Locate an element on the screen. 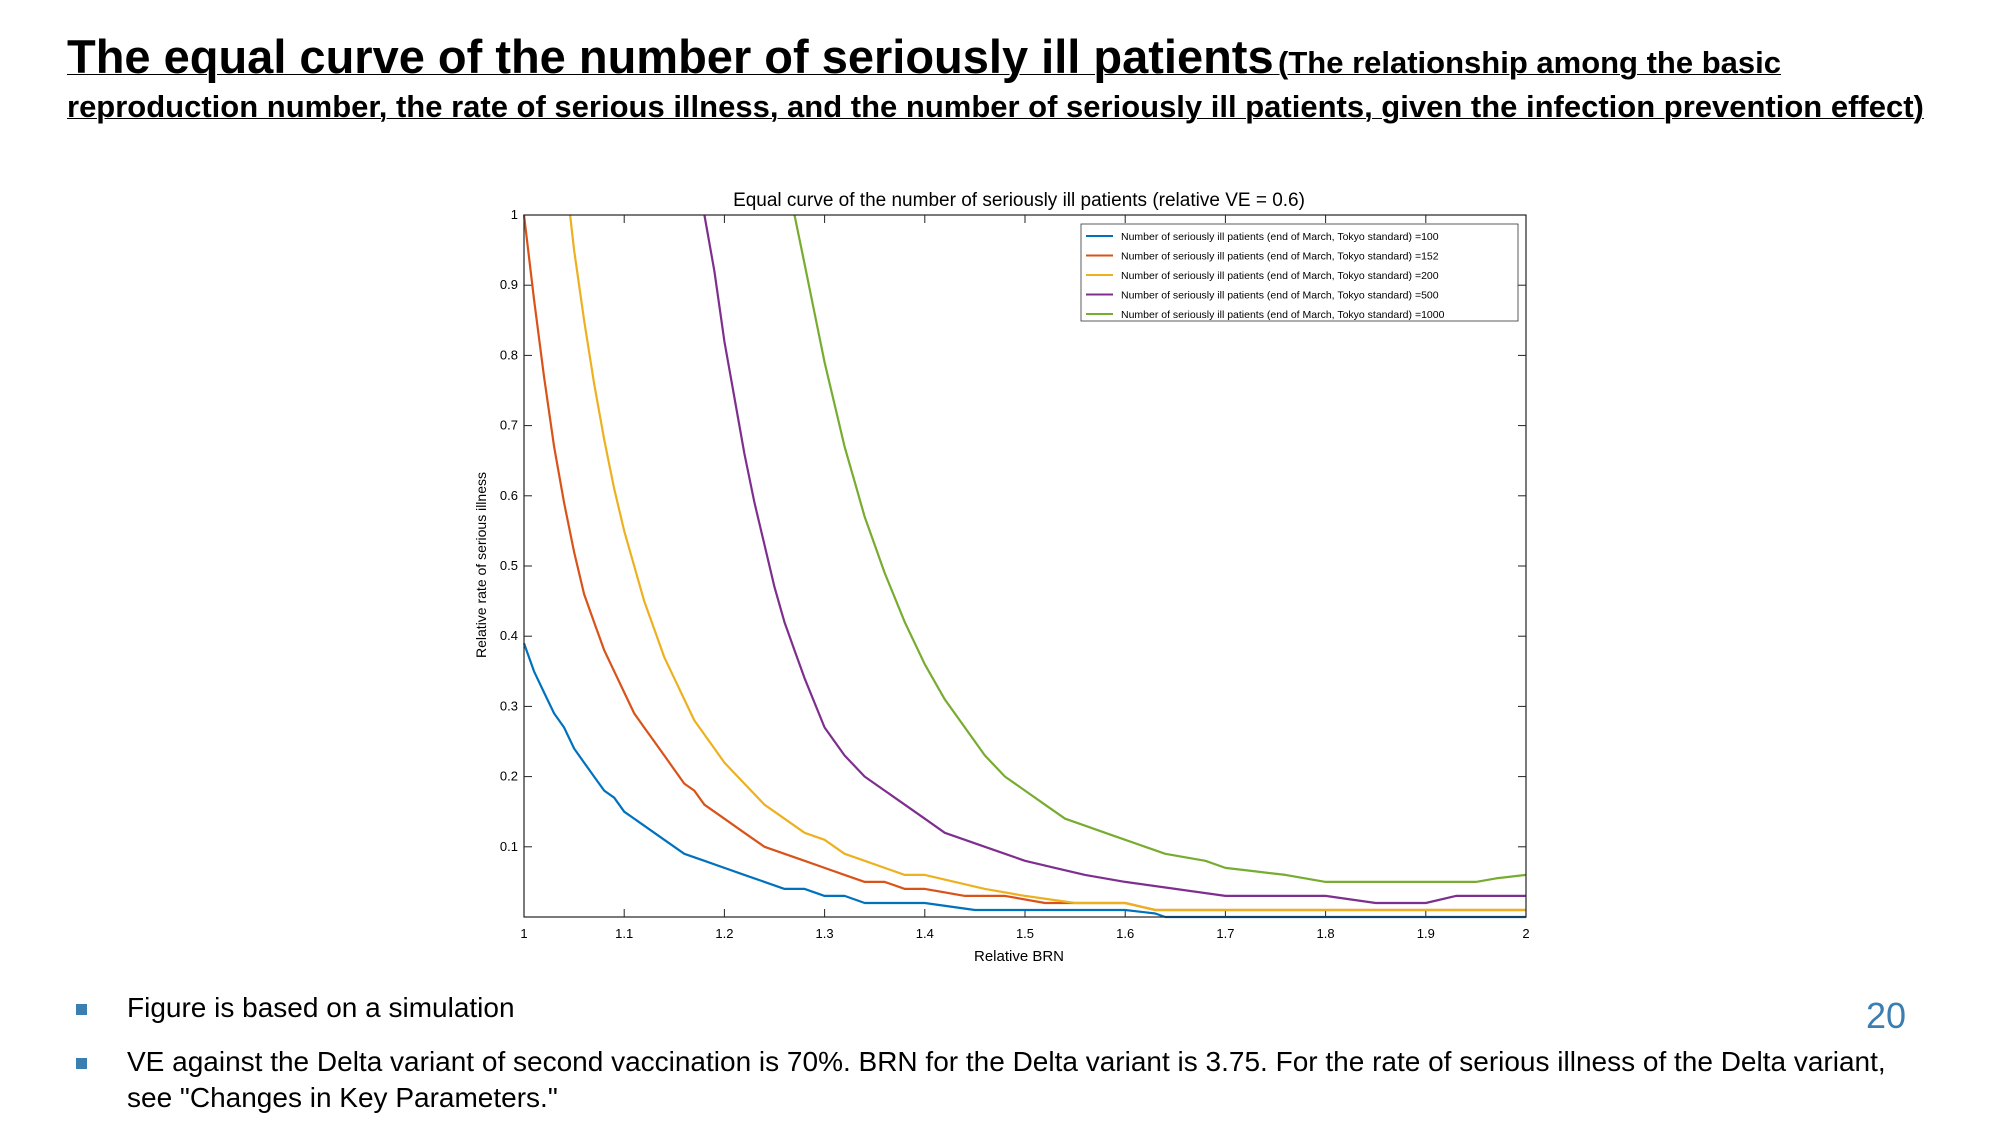 This screenshot has width=2000, height=1134. series-line is located at coordinates (1024, 780).